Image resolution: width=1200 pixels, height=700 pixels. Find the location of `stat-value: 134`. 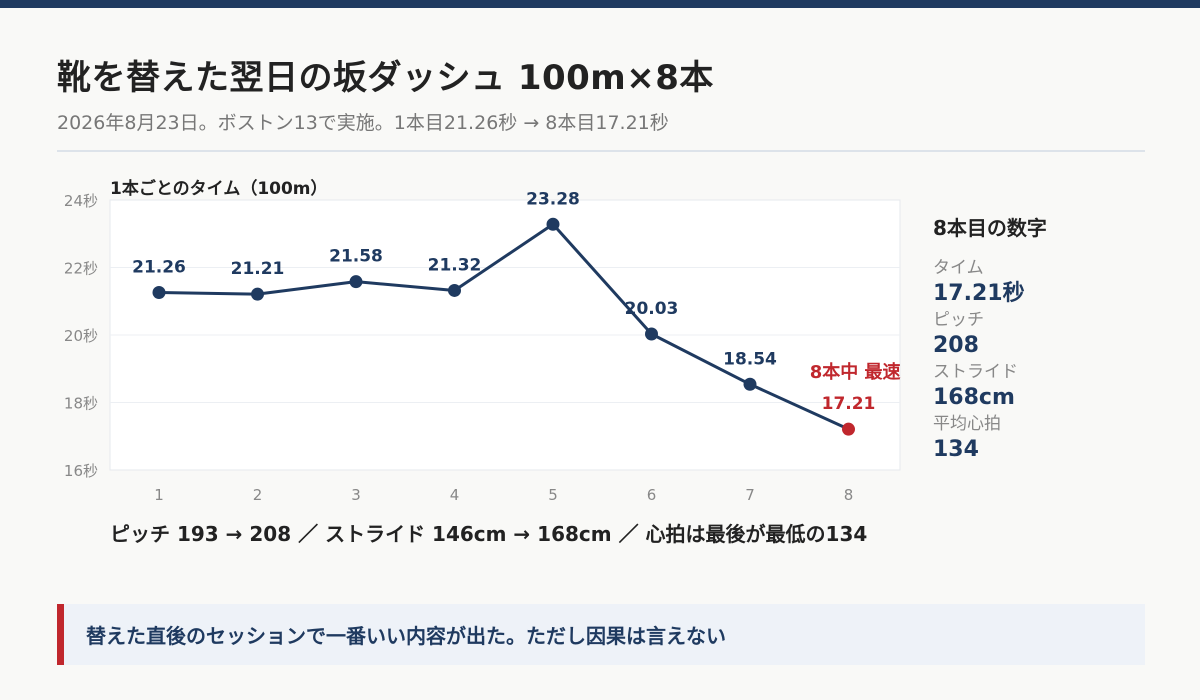

stat-value: 134 is located at coordinates (956, 449).